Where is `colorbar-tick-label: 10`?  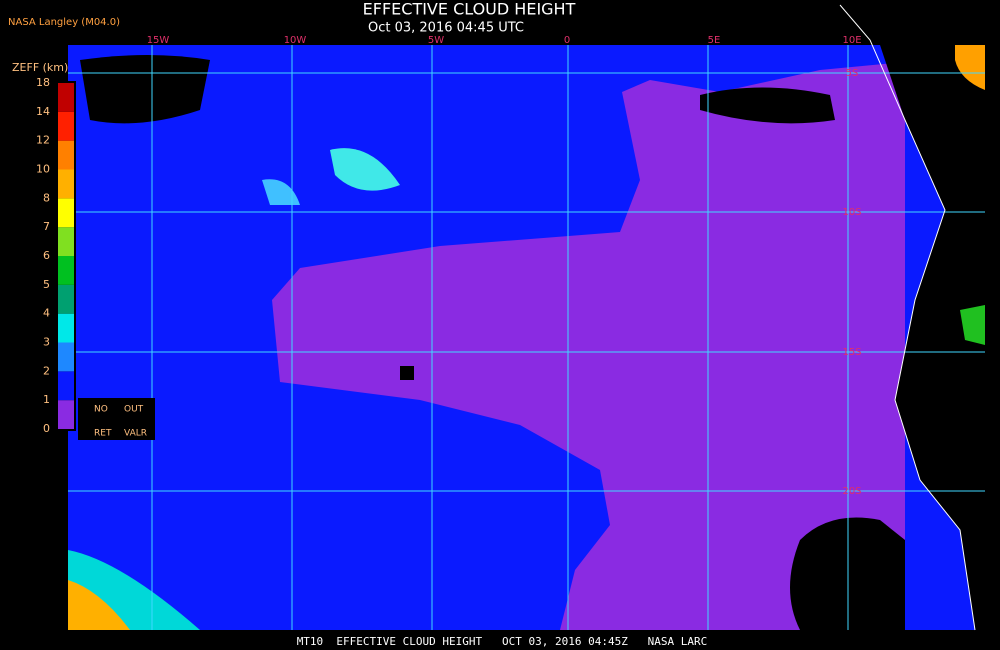 colorbar-tick-label: 10 is located at coordinates (43, 169).